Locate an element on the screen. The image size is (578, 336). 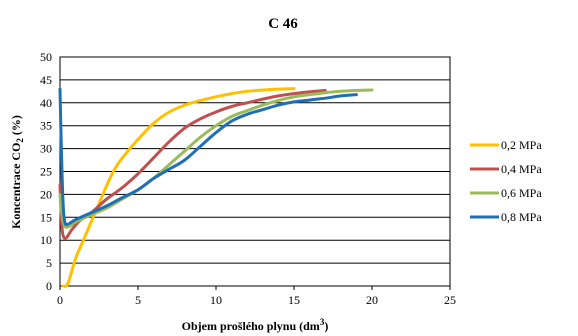
y-tick-label: 5 is located at coordinates (49, 263).